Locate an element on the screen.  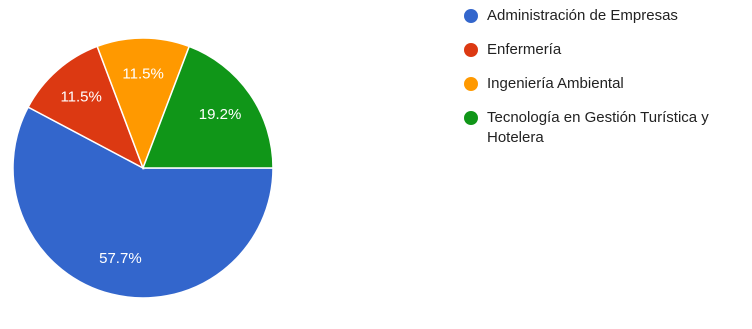
pie-slice-ingenieria-ambiental is located at coordinates (143, 104).